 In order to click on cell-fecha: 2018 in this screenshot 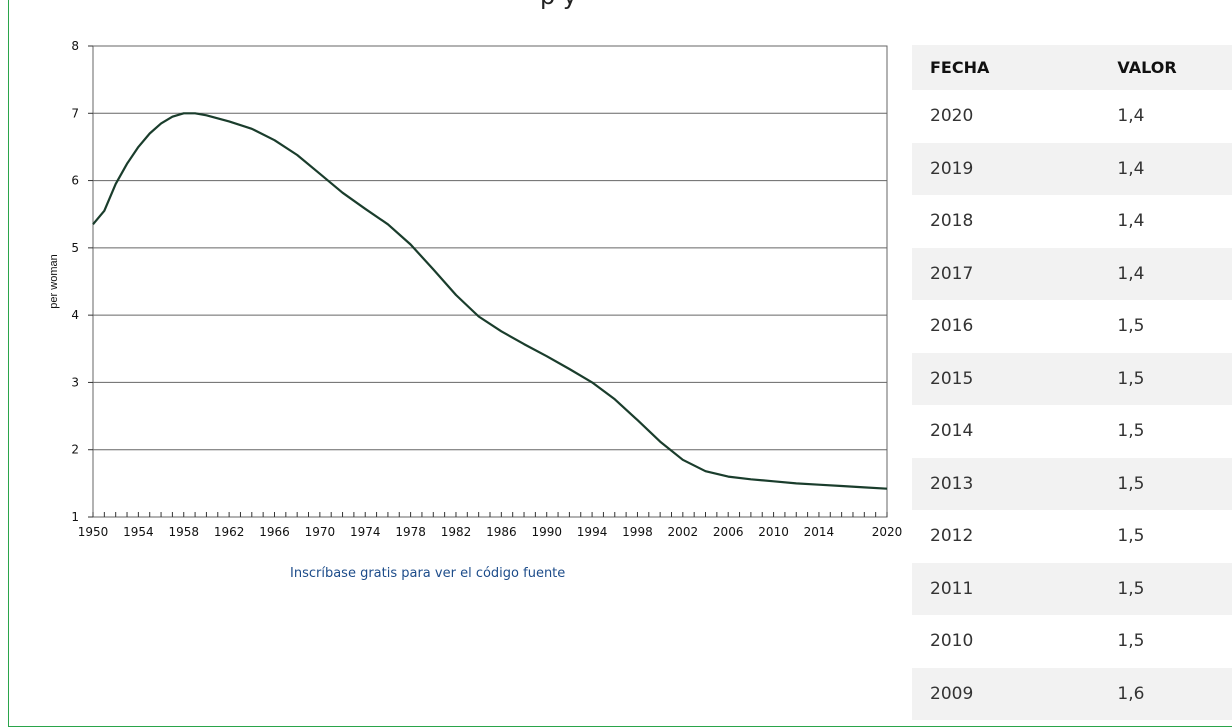, I will do `click(952, 221)`.